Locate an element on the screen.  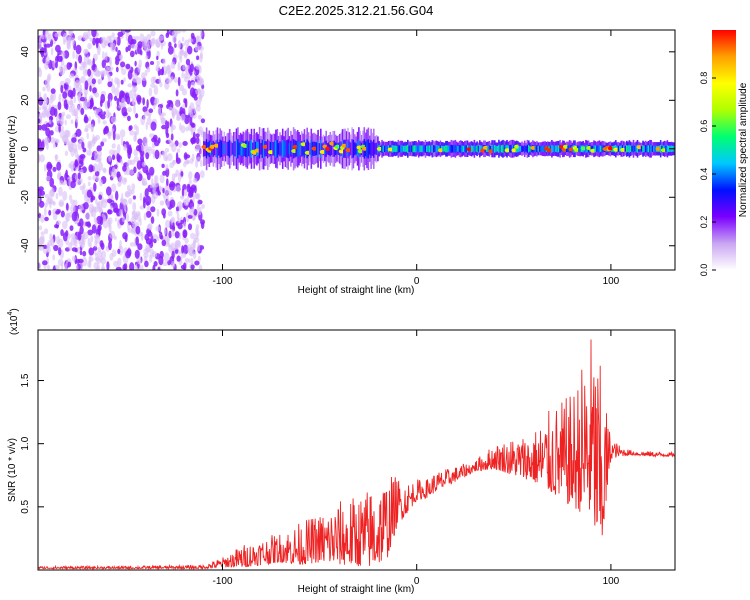
spectrogram-y-tick-label: 40 is located at coordinates (25, 52).